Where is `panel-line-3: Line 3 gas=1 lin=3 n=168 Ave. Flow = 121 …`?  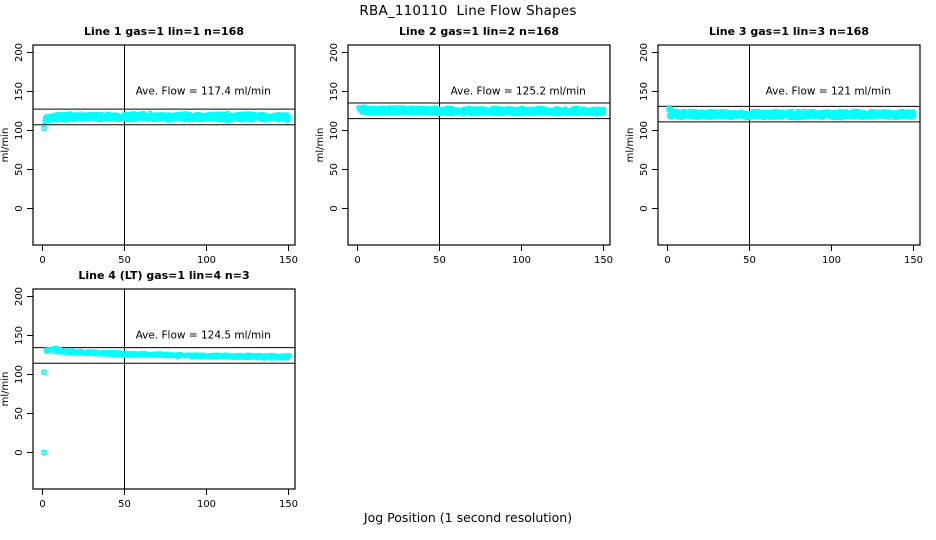
panel-line-3: Line 3 gas=1 lin=3 n=168 Ave. Flow = 121 … is located at coordinates (774, 145).